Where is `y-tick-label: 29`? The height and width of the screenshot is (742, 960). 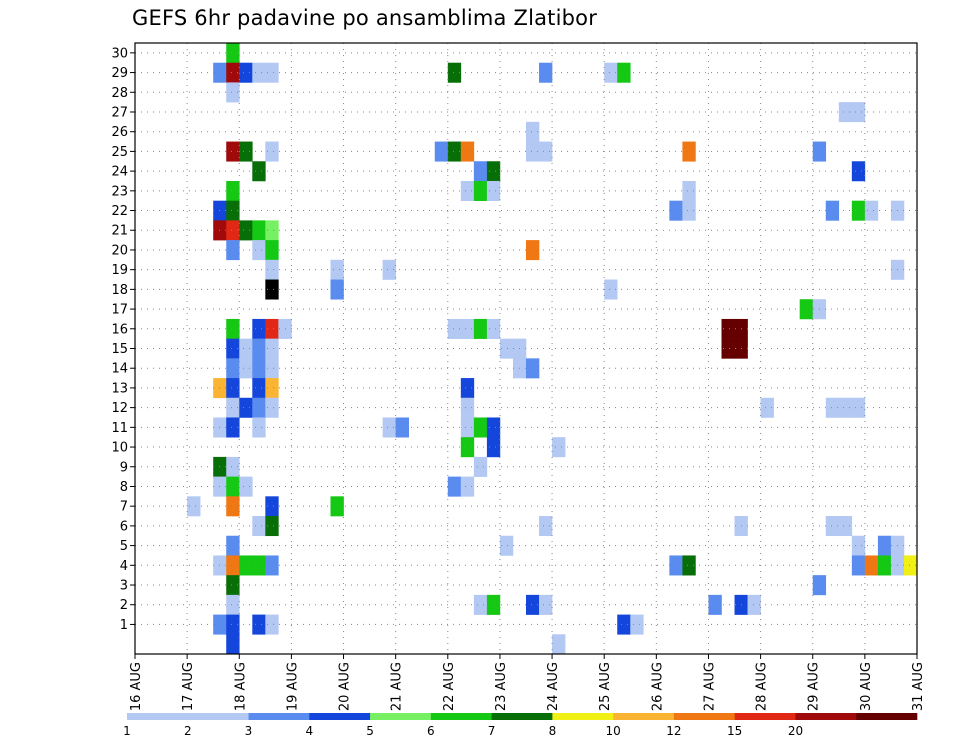 y-tick-label: 29 is located at coordinates (119, 73).